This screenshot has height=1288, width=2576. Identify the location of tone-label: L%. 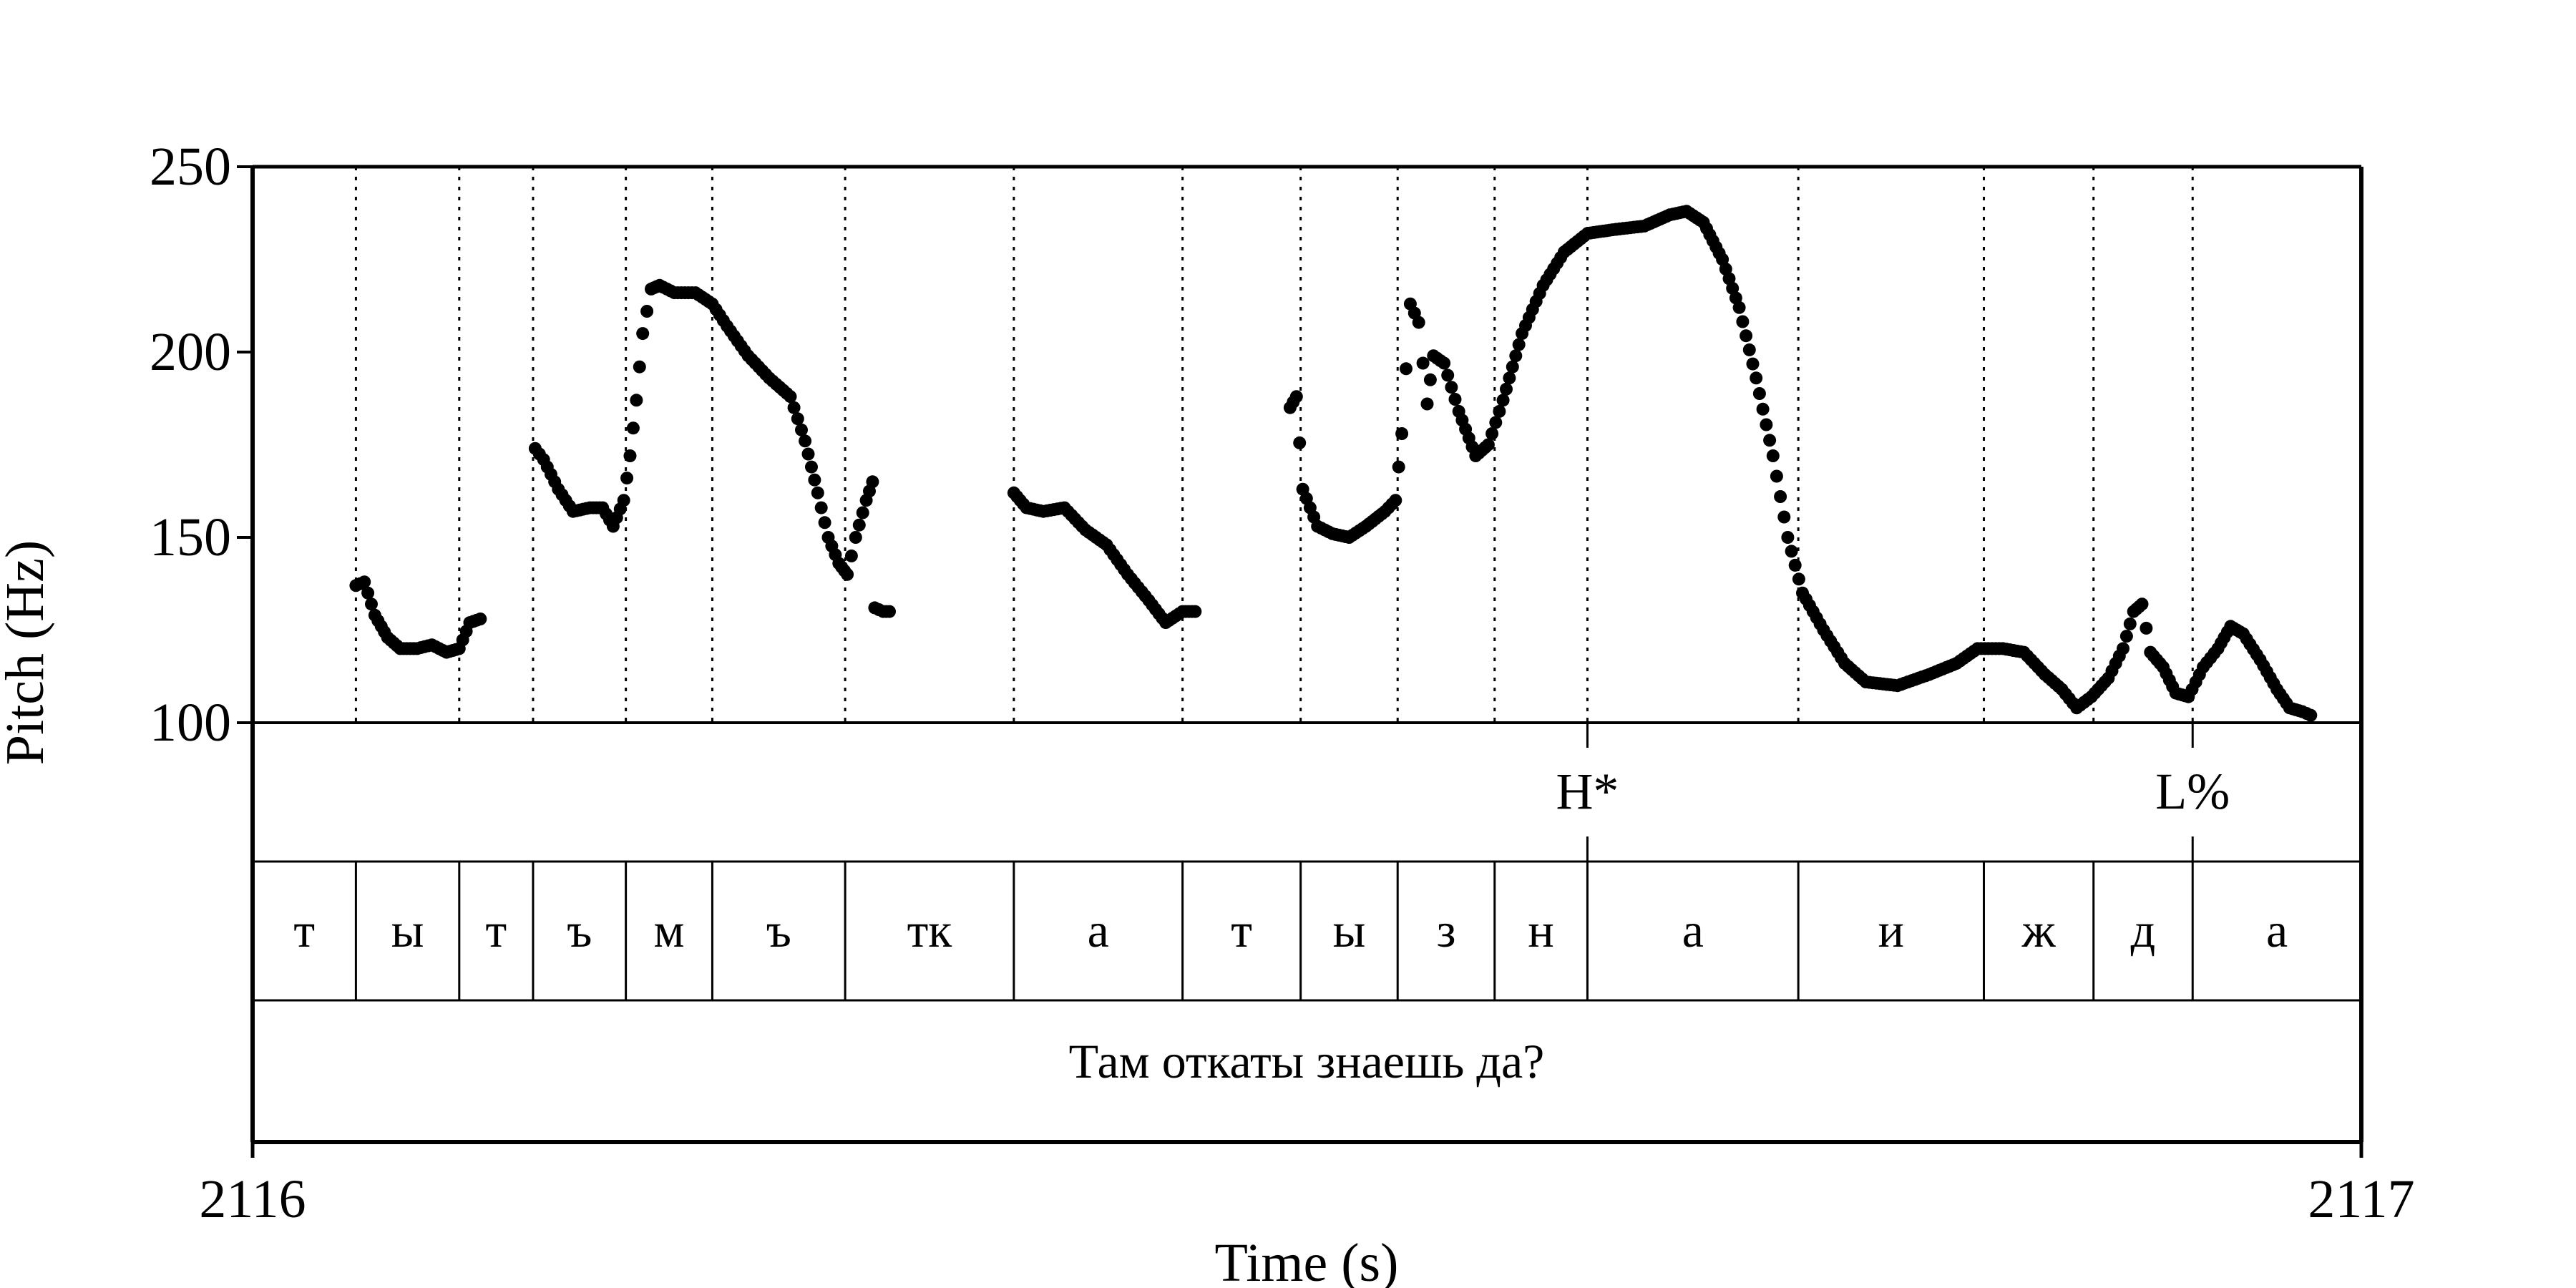
(2192, 791).